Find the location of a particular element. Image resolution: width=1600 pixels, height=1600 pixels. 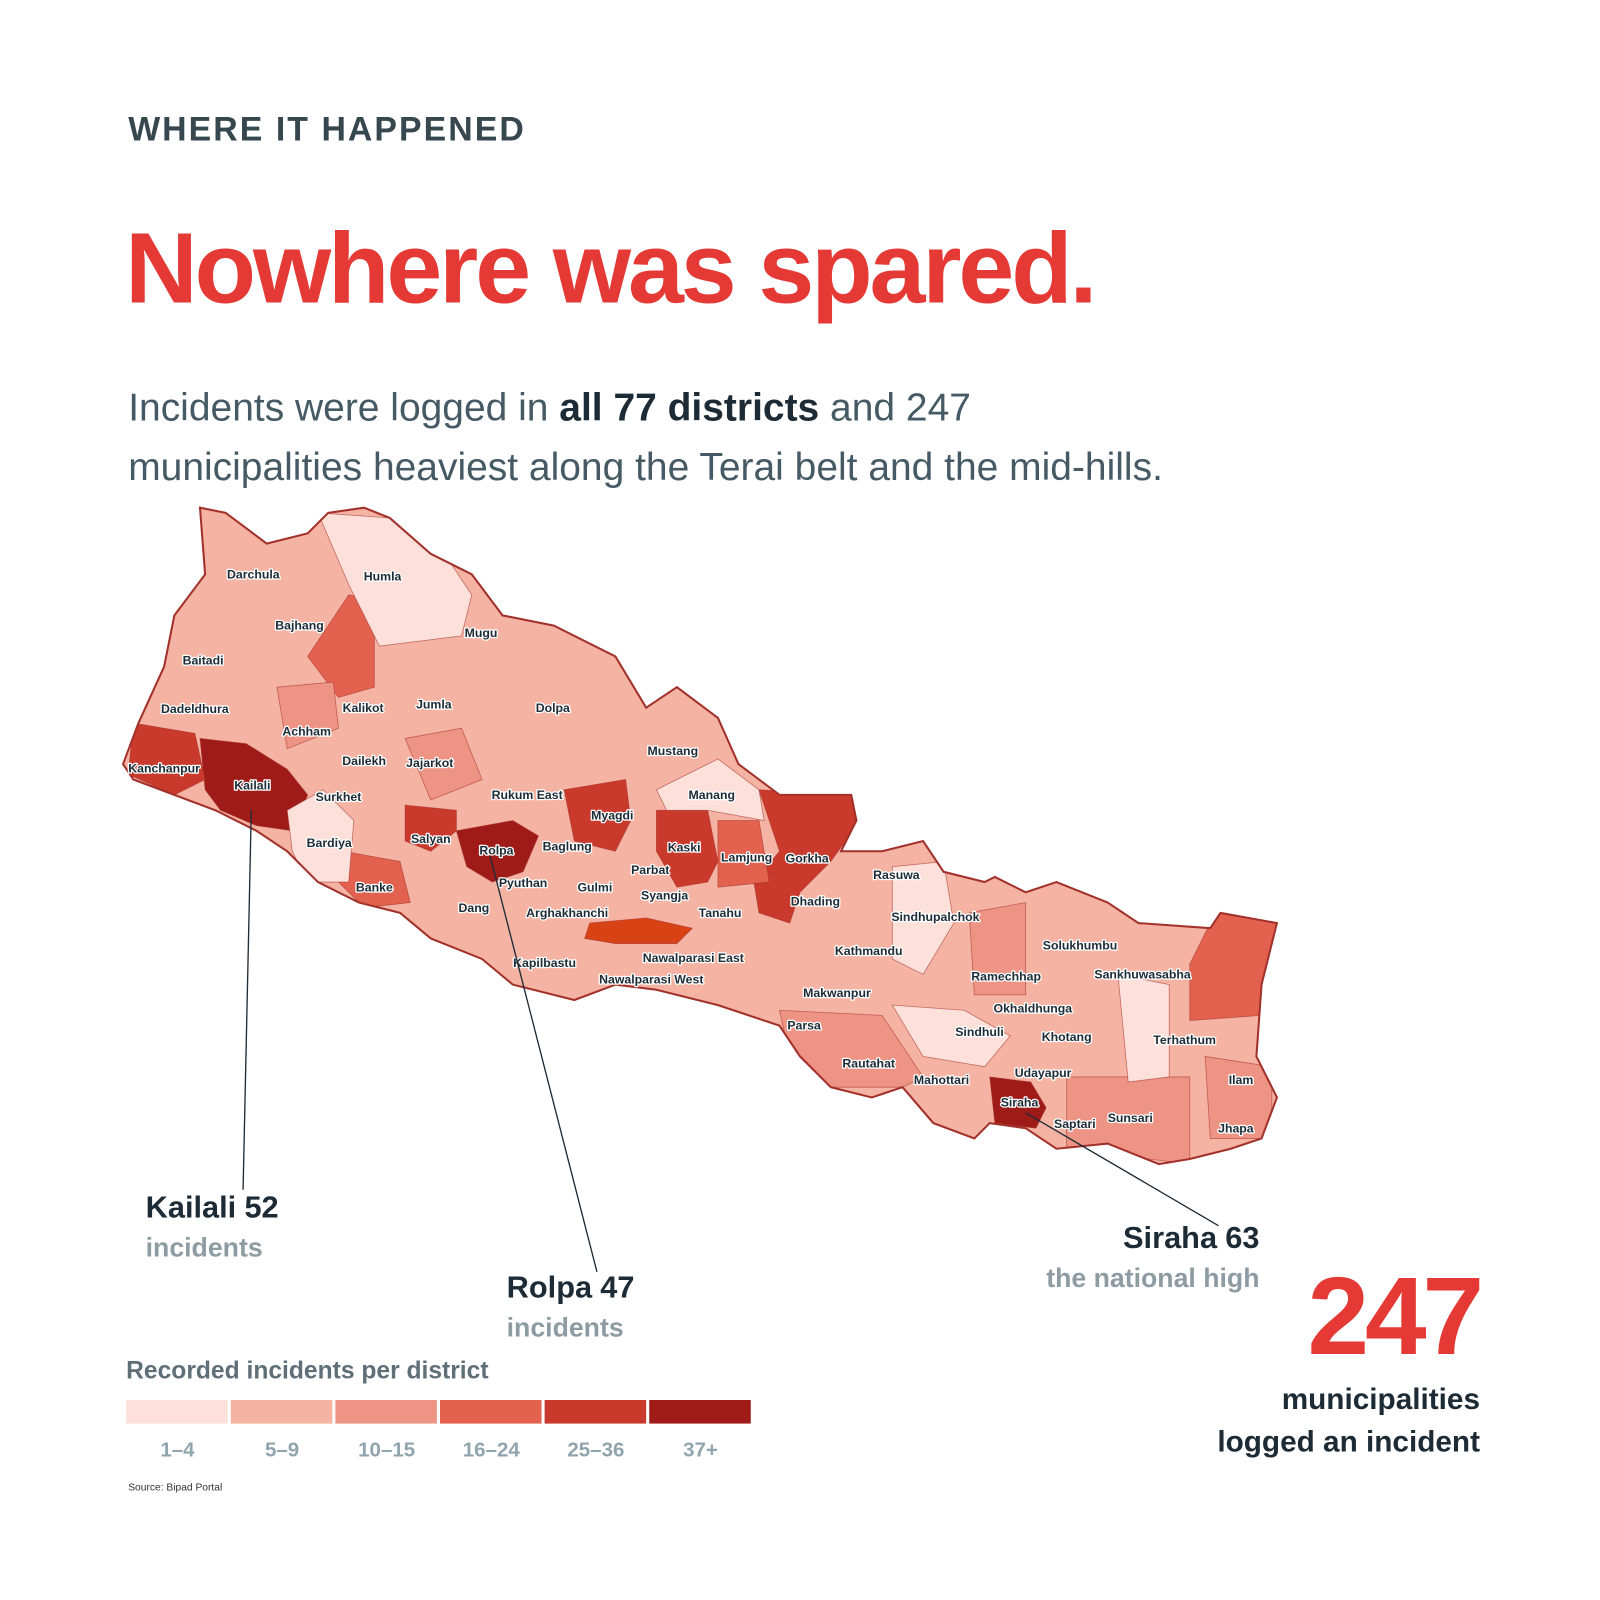

callout-district: Siraha is located at coordinates (1170, 1237).